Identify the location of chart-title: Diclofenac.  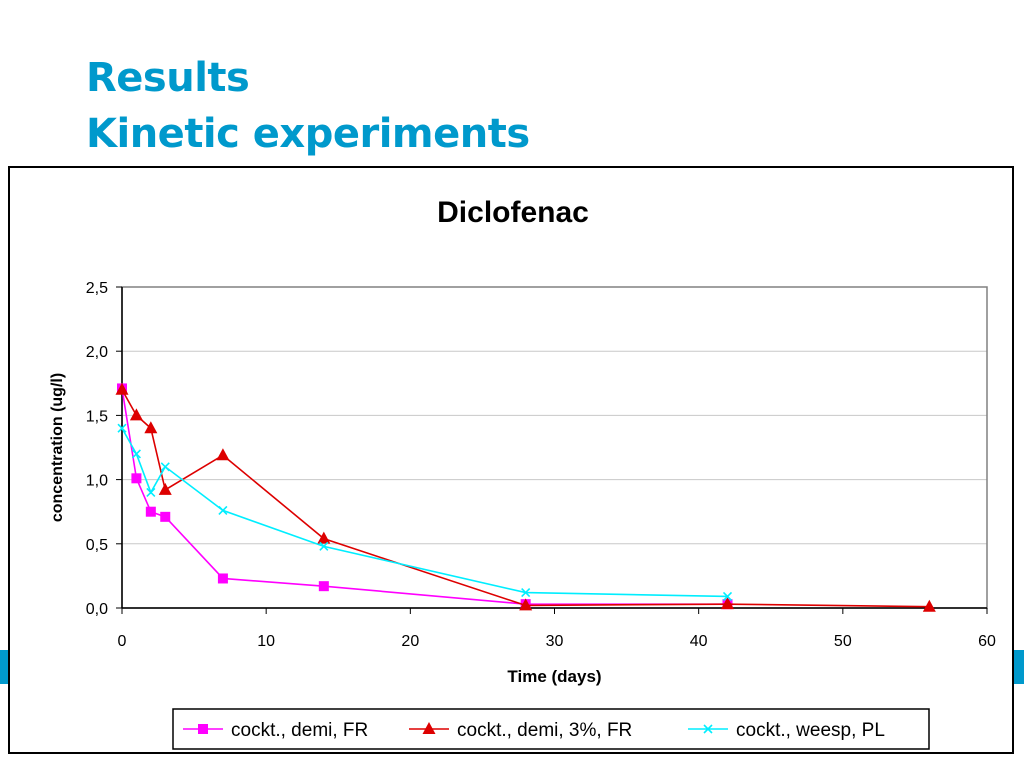
(513, 212).